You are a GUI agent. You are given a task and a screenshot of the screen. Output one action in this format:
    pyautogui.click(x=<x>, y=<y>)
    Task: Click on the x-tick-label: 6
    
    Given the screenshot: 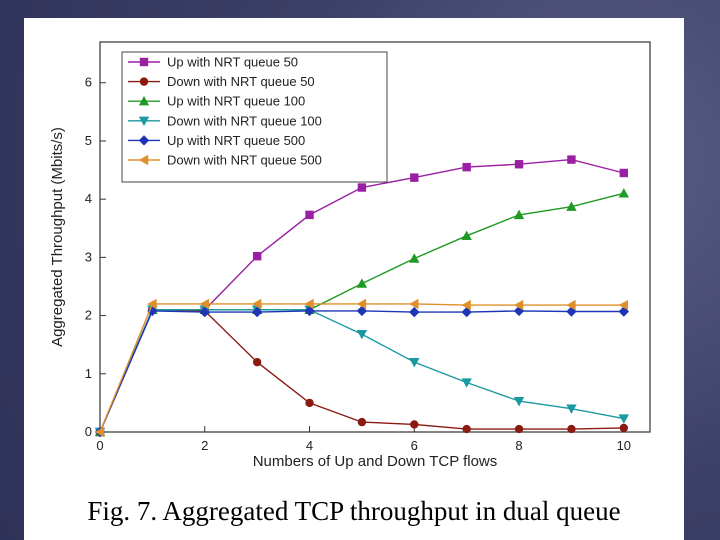 What is the action you would take?
    pyautogui.click(x=414, y=445)
    